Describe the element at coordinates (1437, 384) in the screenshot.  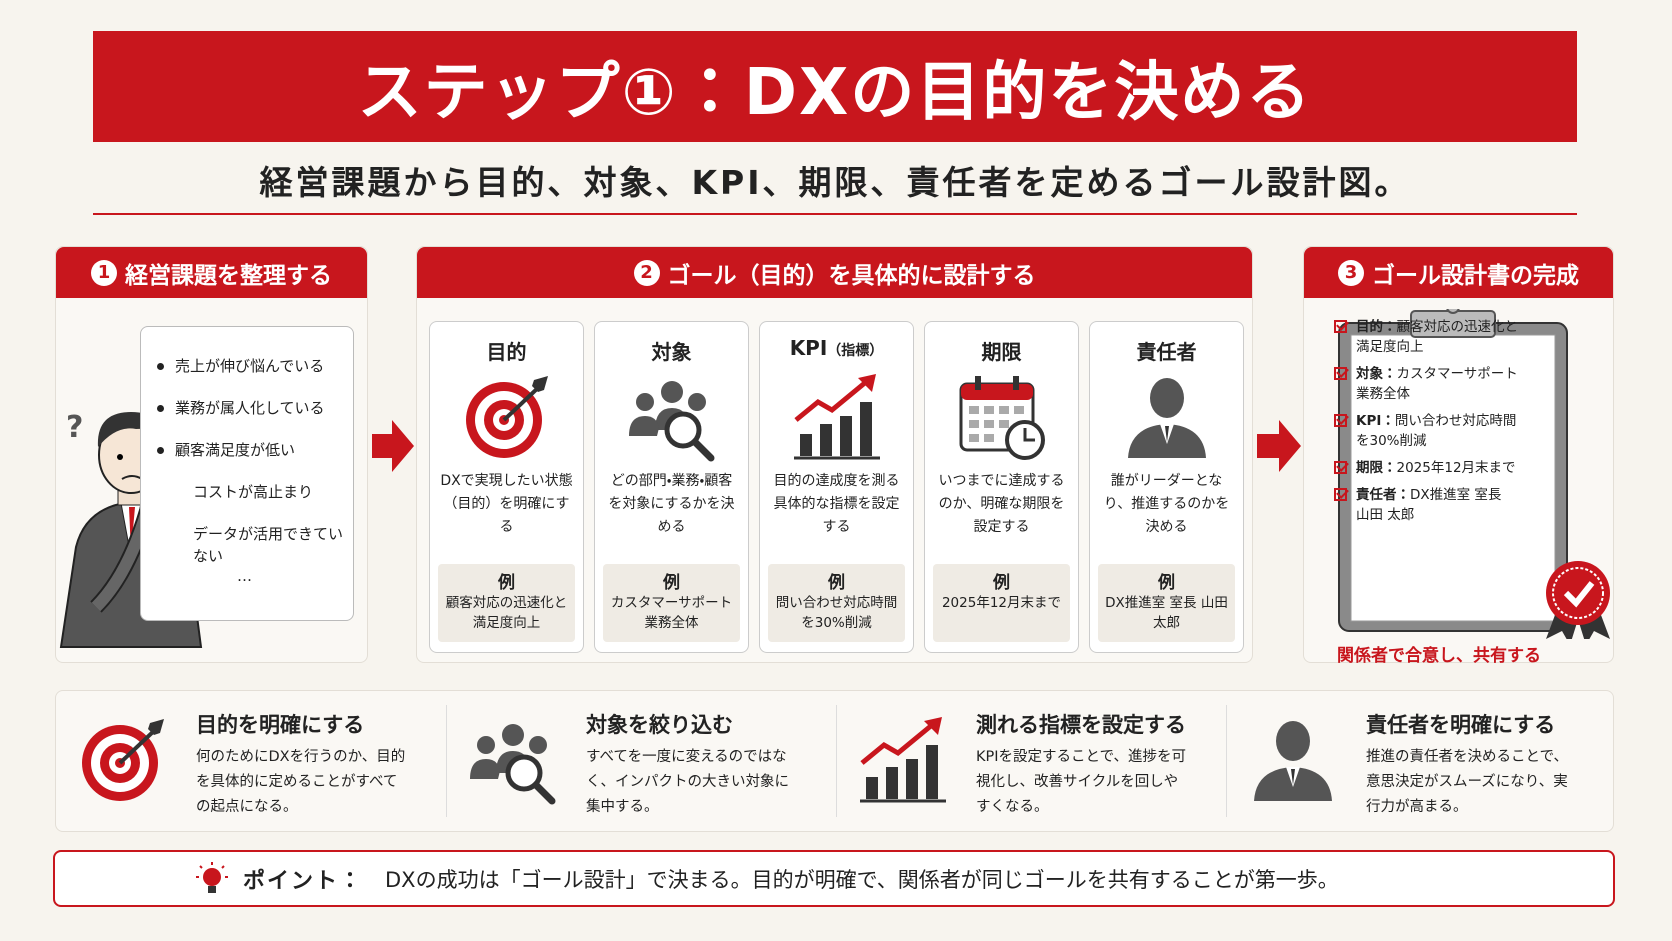
I see `check-text: カスタマーサポート業務全体` at that location.